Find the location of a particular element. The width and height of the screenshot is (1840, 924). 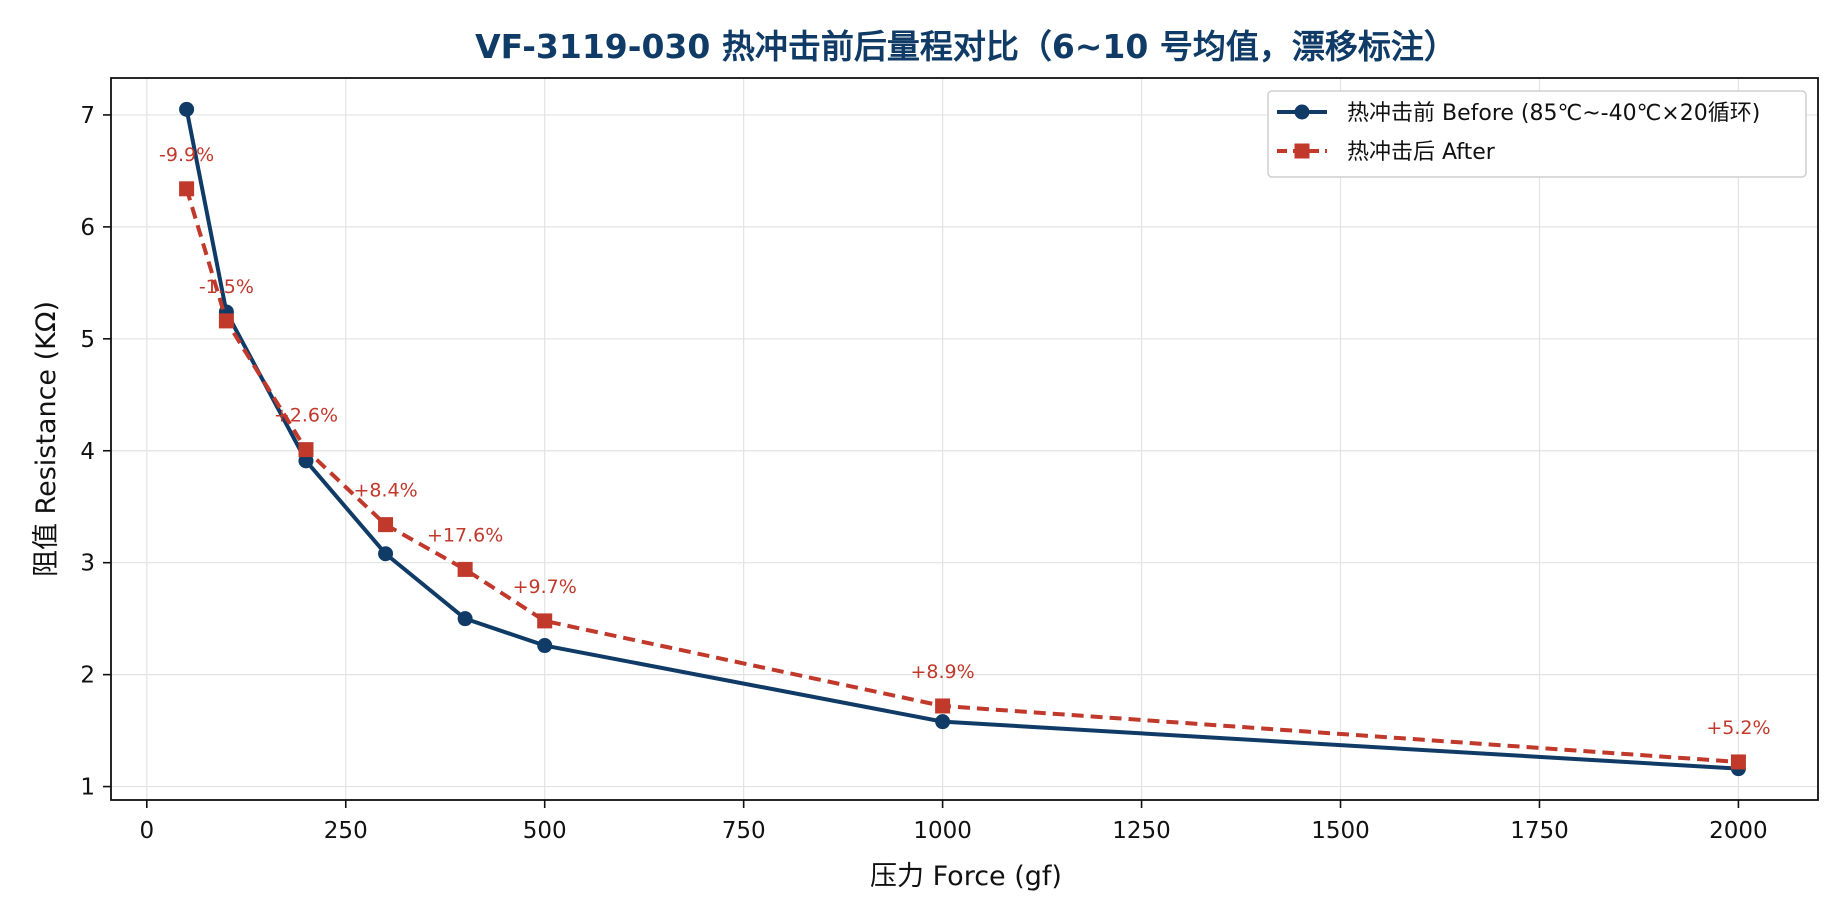

x-tick-label: 1250 is located at coordinates (1141, 831).